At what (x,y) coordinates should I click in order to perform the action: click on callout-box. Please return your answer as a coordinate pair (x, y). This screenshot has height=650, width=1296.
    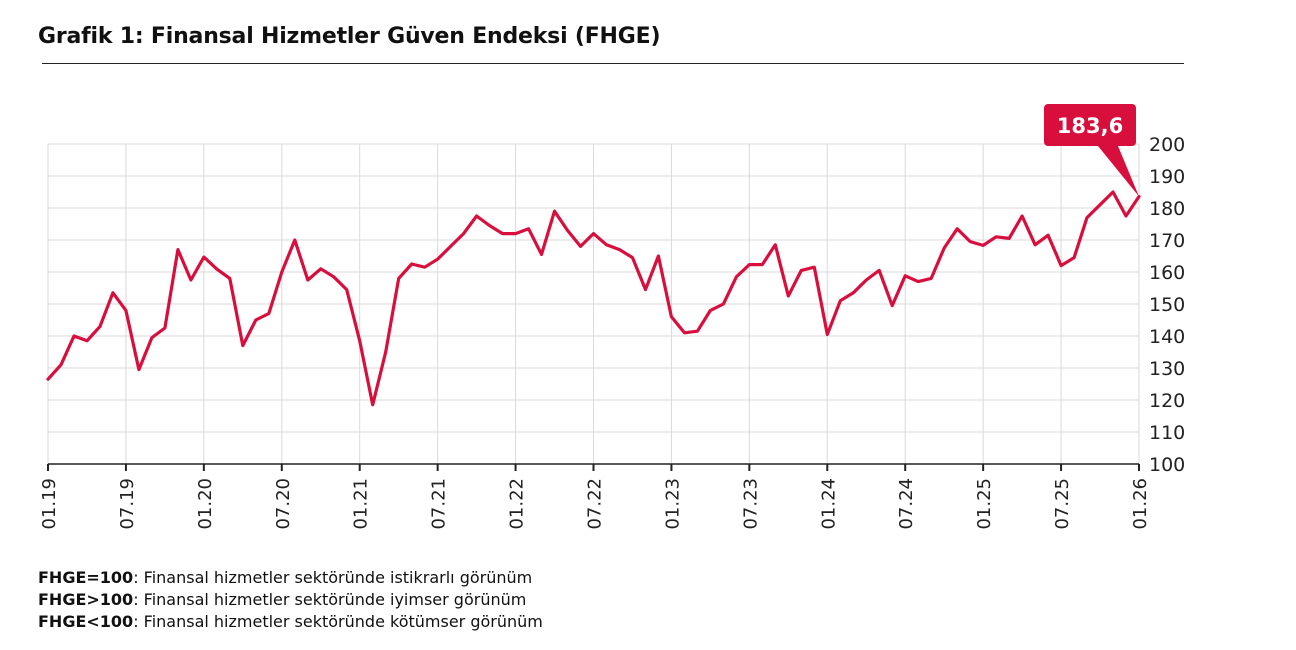
    Looking at the image, I should click on (1090, 125).